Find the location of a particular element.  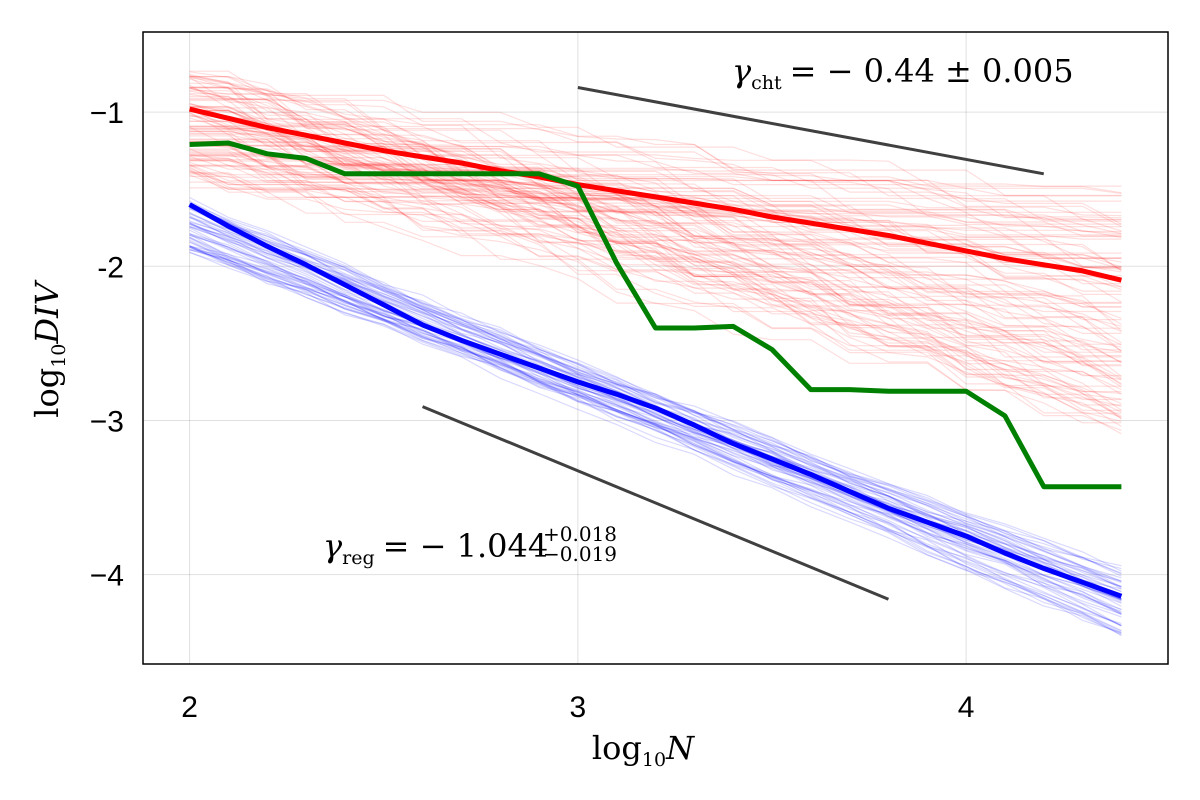

y-tick-label: -2 is located at coordinates (110, 267).